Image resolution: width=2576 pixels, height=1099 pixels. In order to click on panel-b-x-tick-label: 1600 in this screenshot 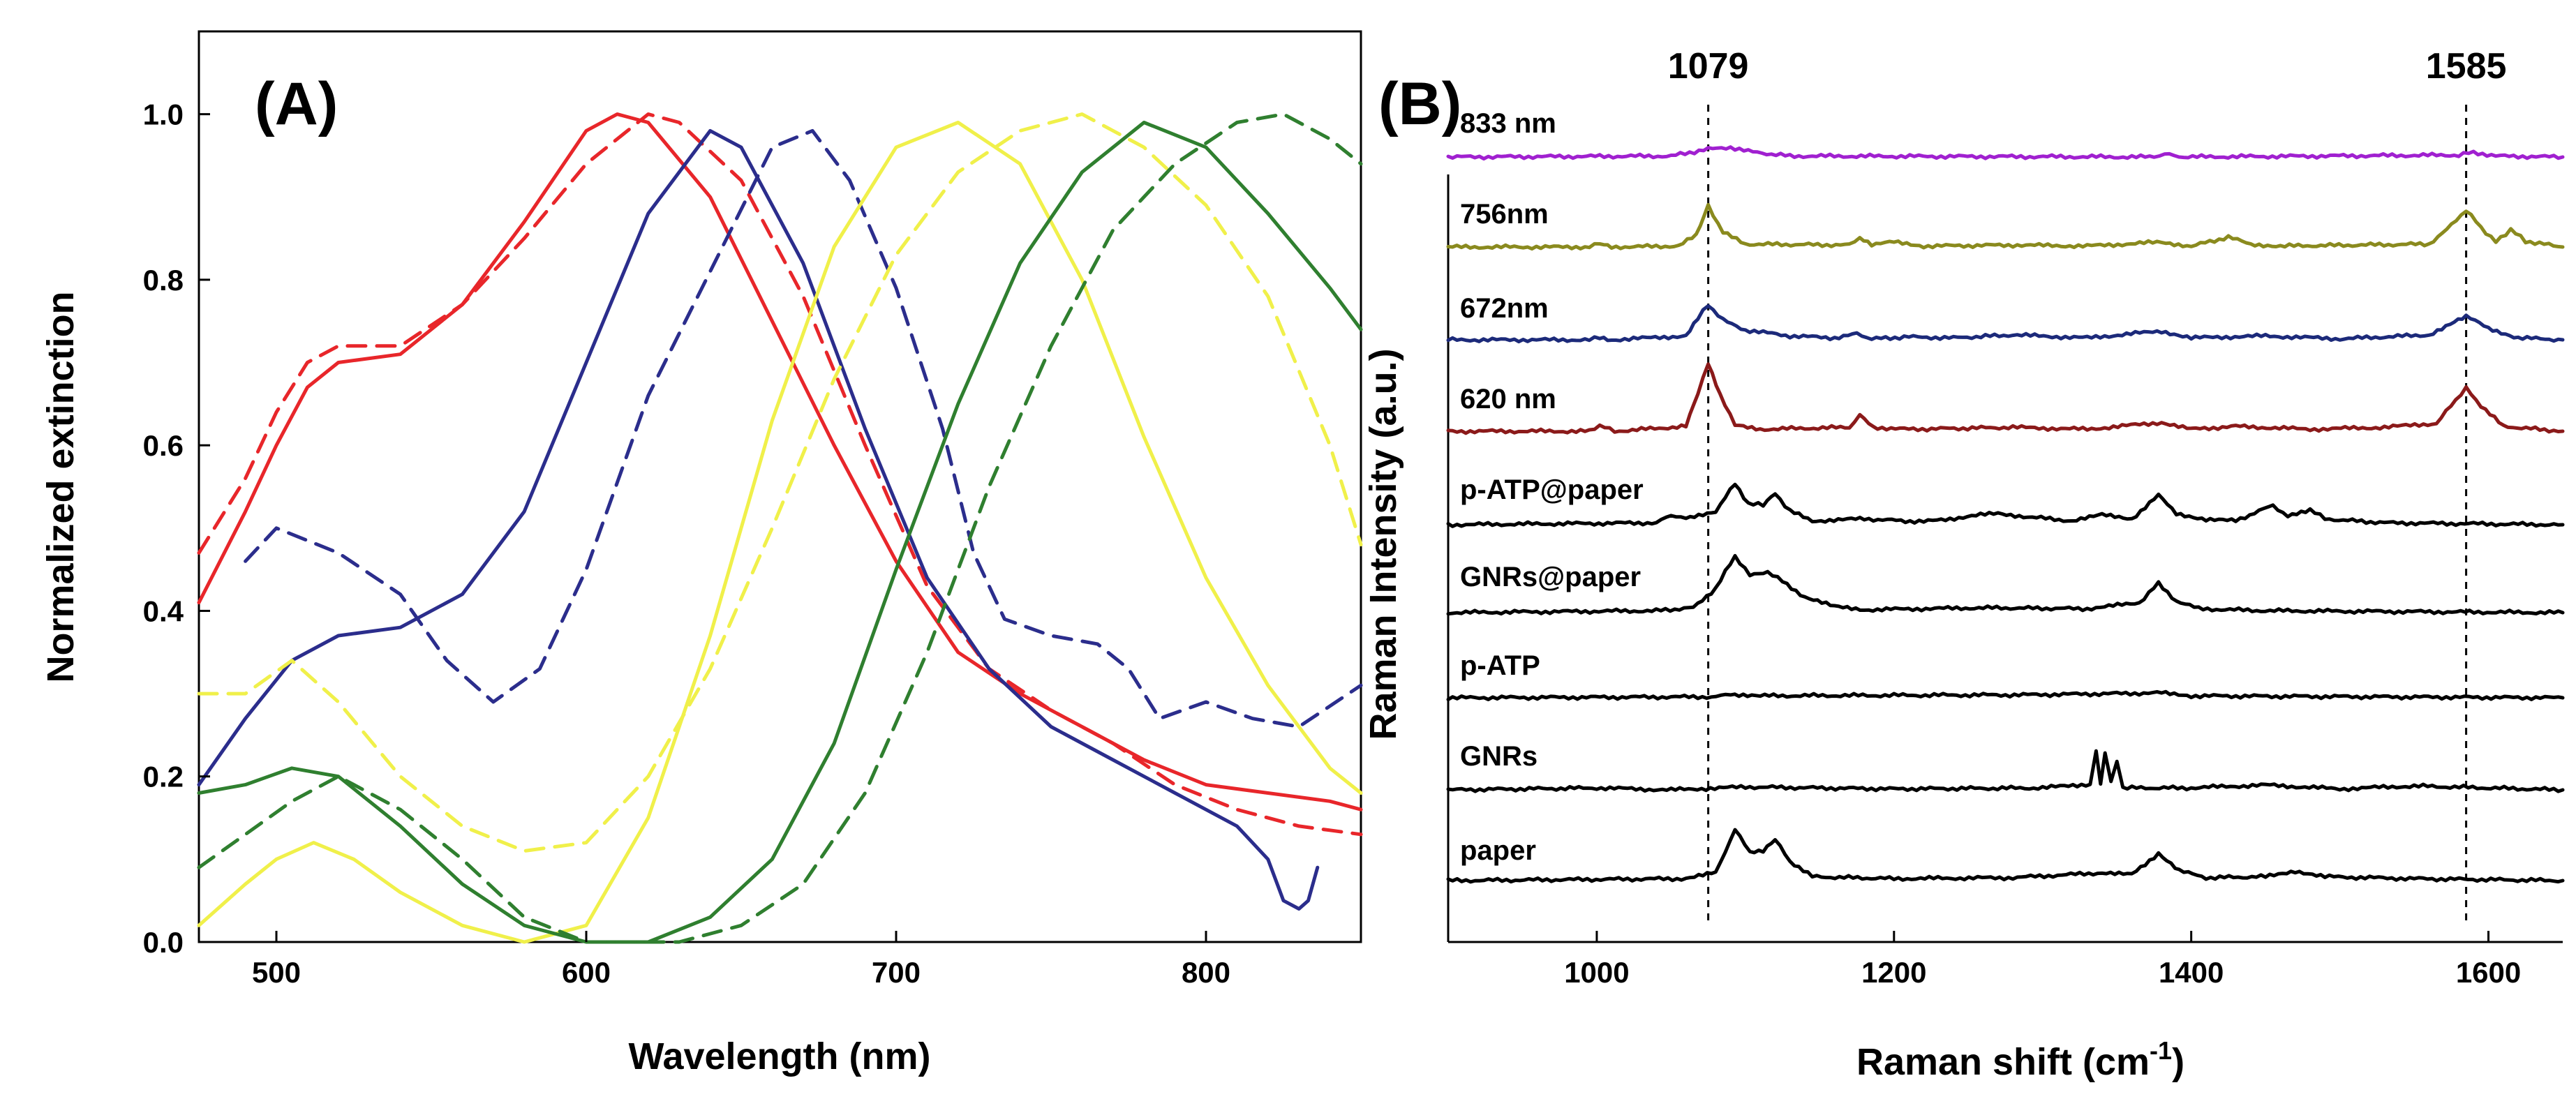, I will do `click(2488, 973)`.